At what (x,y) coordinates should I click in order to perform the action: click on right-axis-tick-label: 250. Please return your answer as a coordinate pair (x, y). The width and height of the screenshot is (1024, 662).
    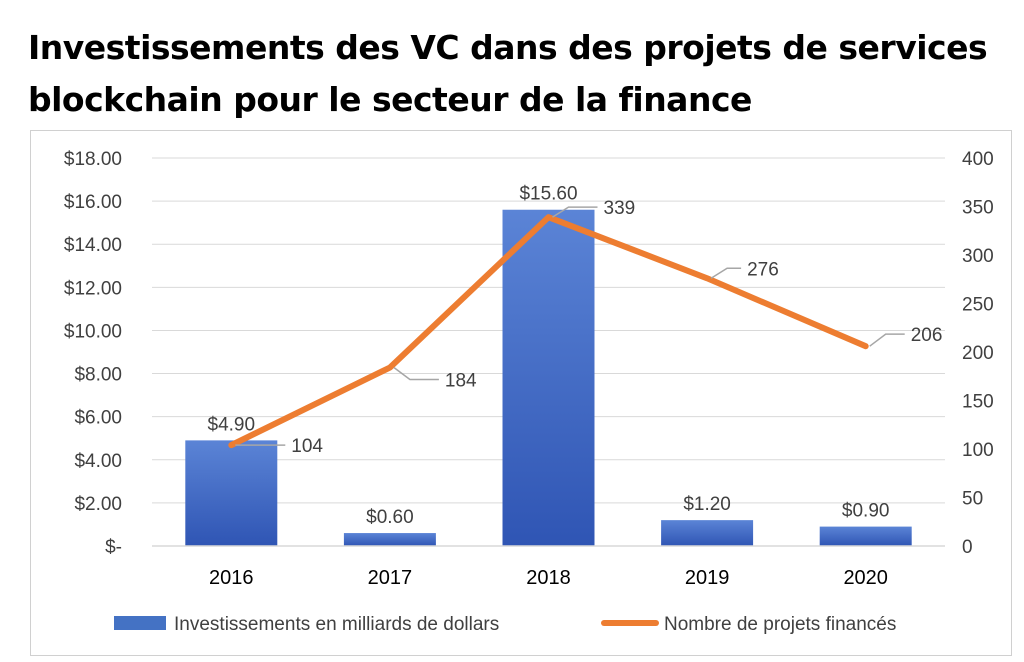
    Looking at the image, I should click on (978, 305).